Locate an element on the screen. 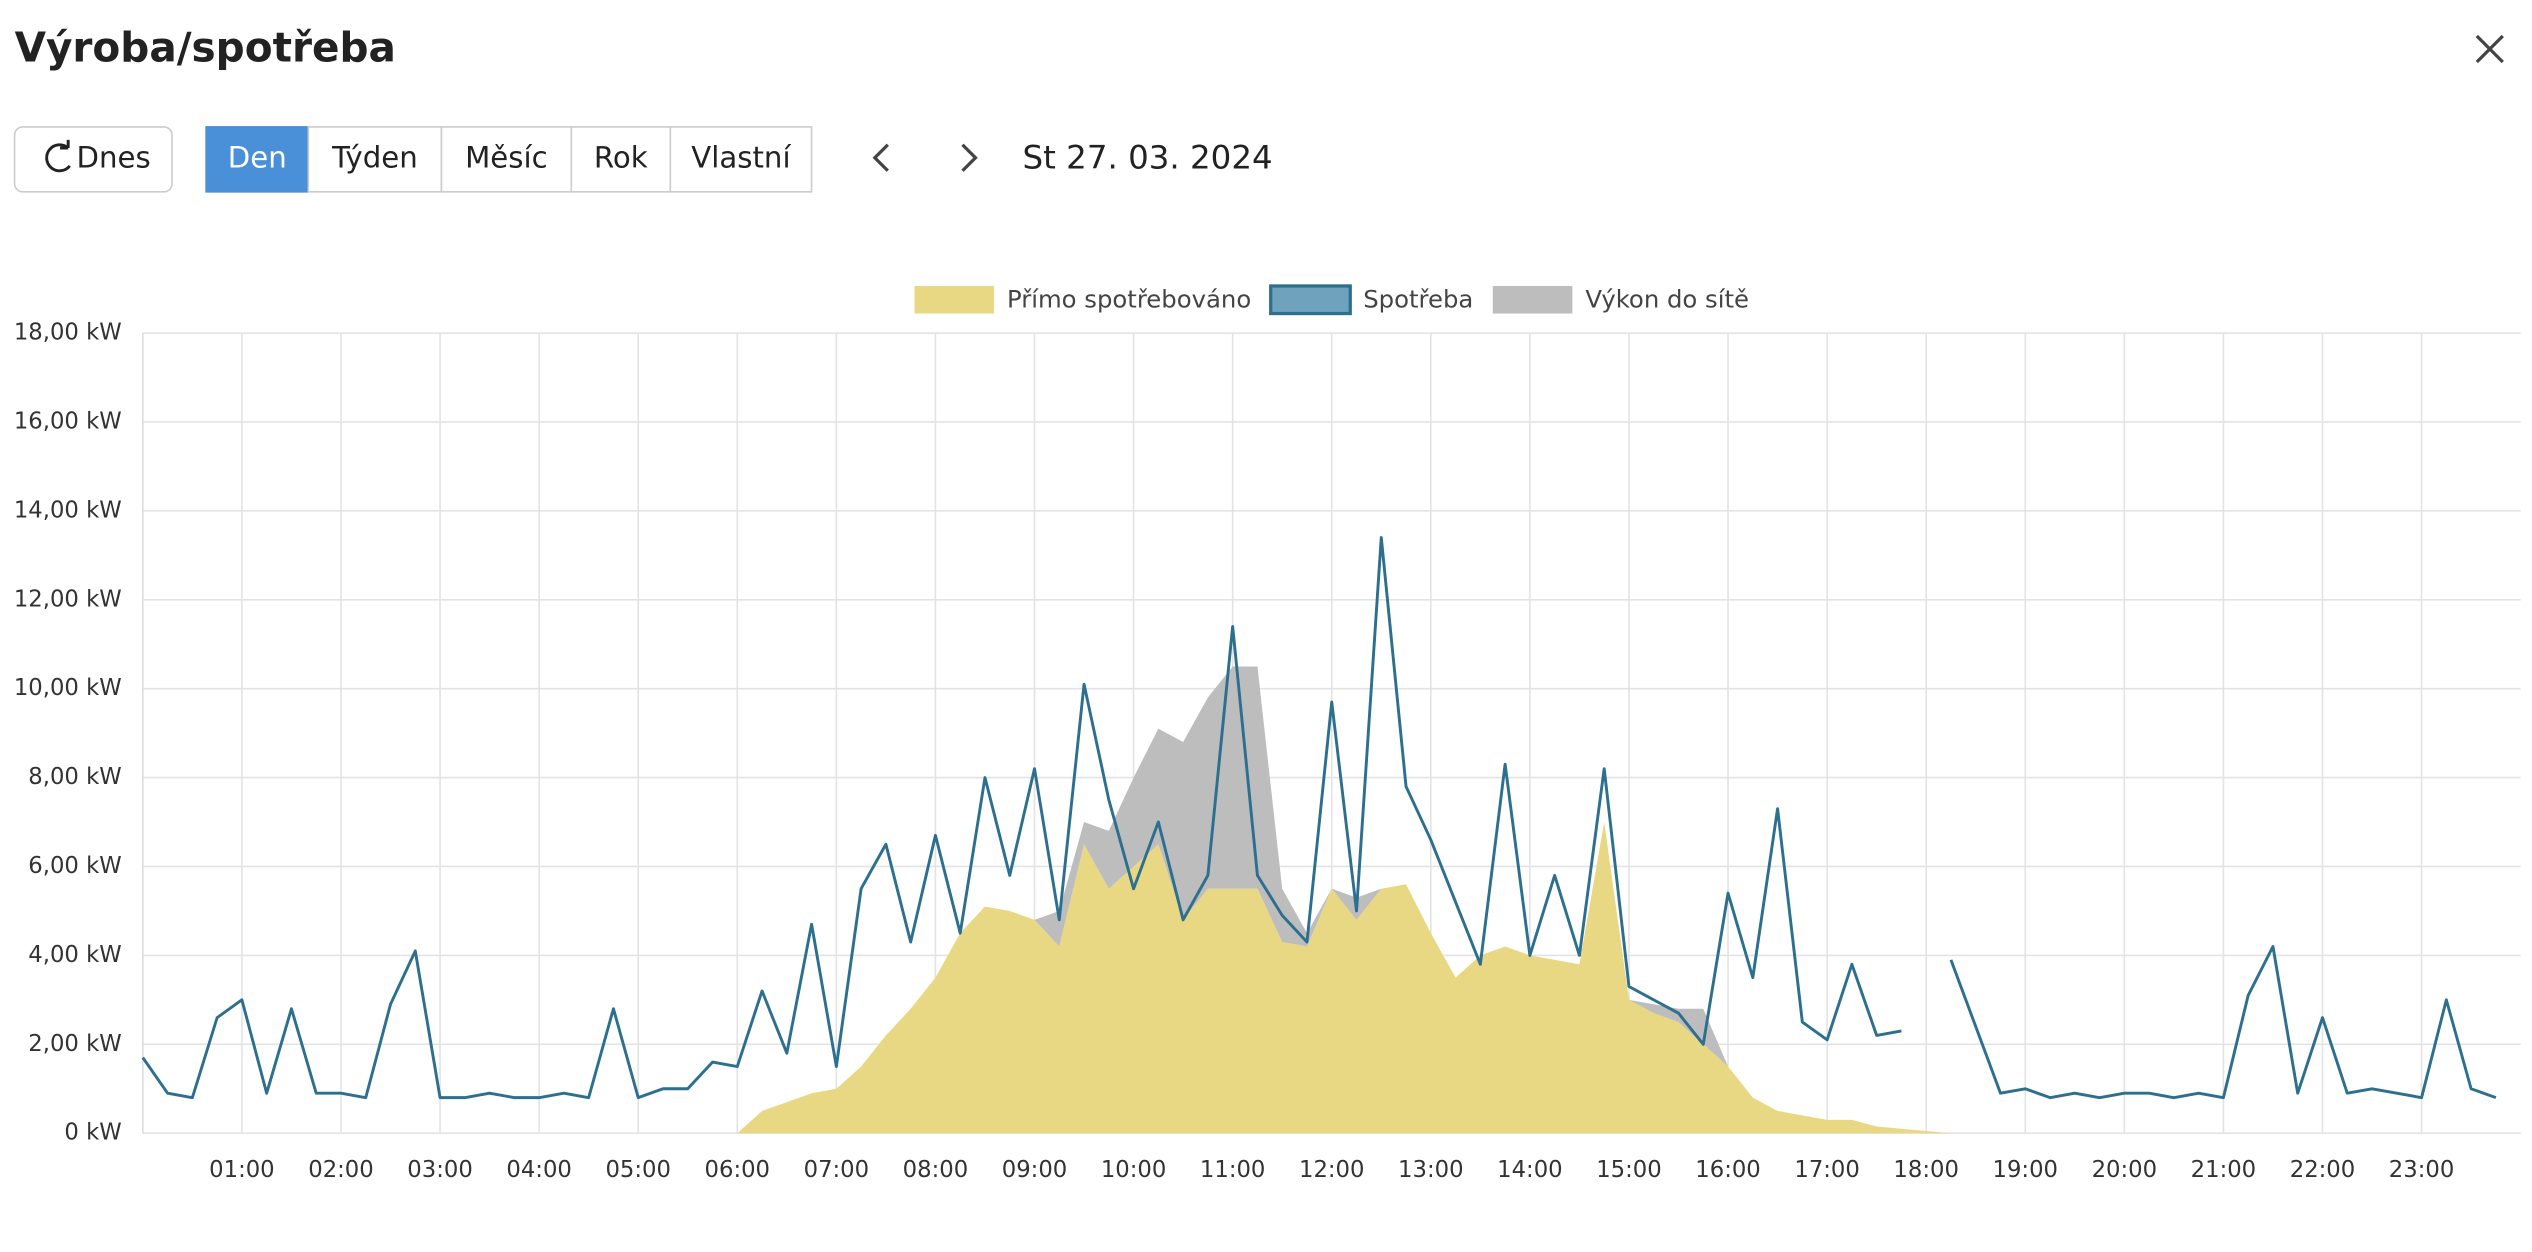 Image resolution: width=2532 pixels, height=1252 pixels. chevron-right is located at coordinates (969, 157).